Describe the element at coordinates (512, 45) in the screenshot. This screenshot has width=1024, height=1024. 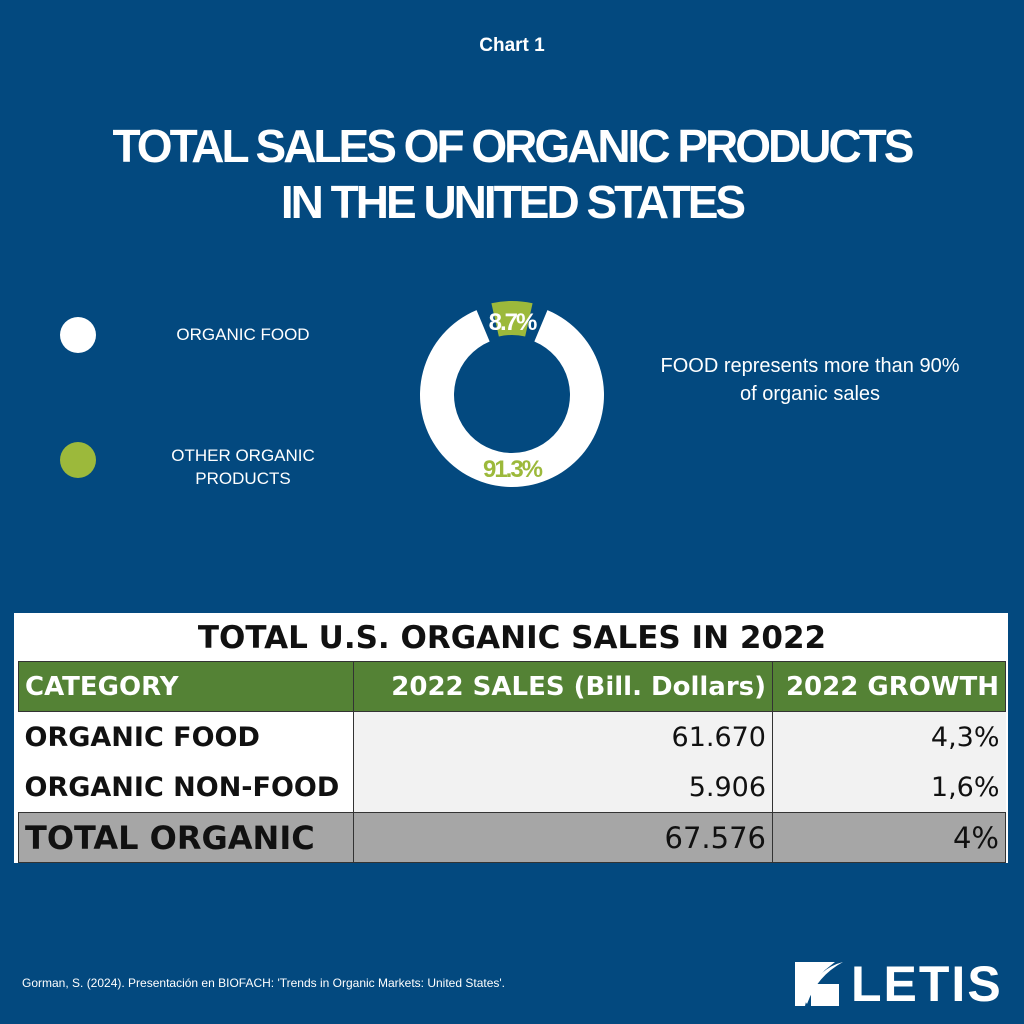
I see `chart-kicker: Chart 1` at that location.